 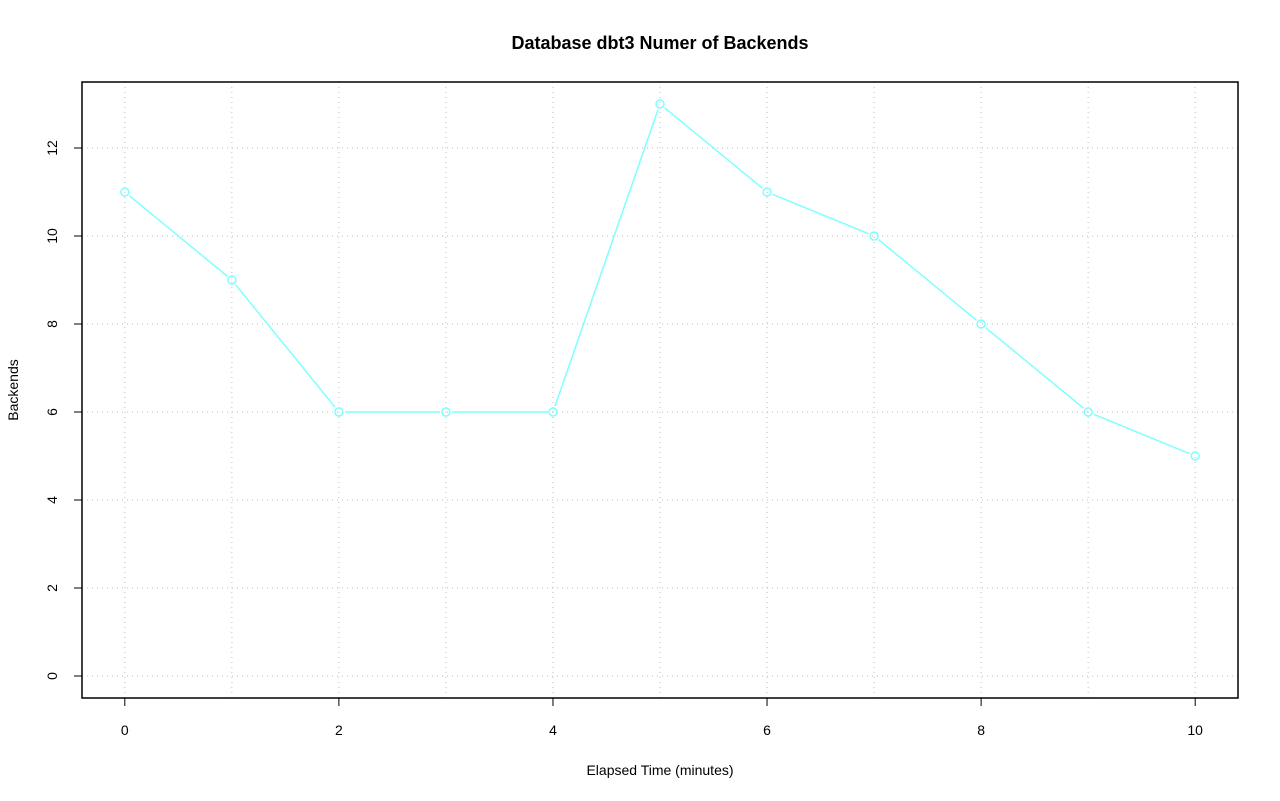 I want to click on y-tick-label: 2, so click(x=52, y=588).